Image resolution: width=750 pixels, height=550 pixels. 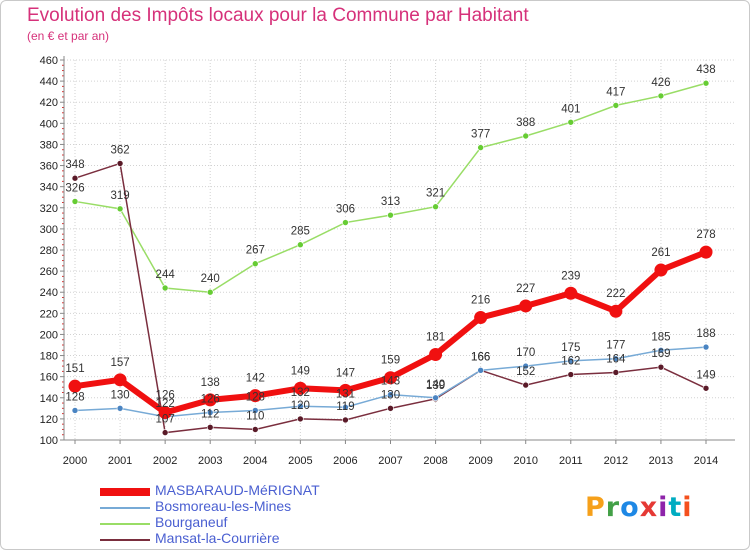 I want to click on data-label: 181, so click(x=435, y=338).